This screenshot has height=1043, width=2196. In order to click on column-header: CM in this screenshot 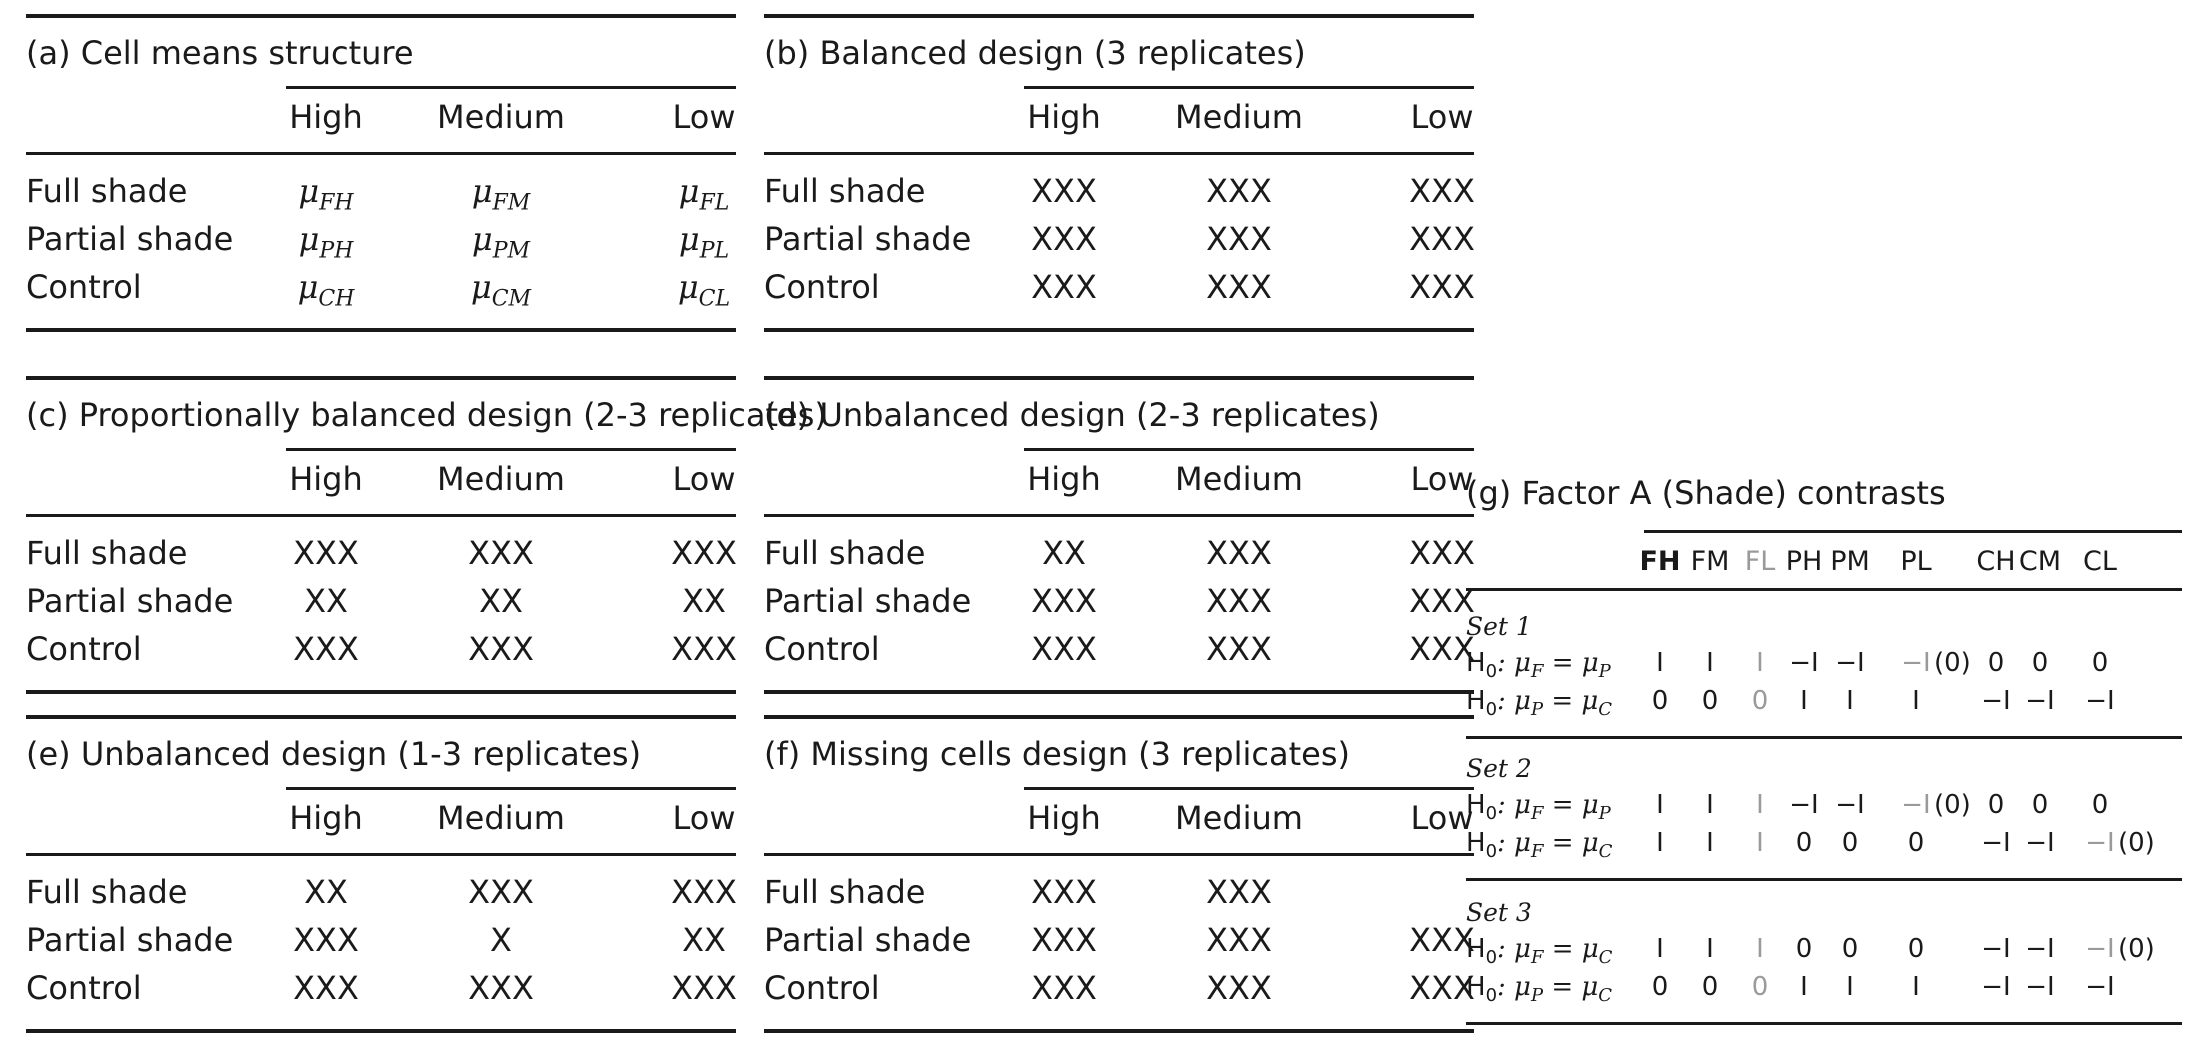, I will do `click(2040, 561)`.